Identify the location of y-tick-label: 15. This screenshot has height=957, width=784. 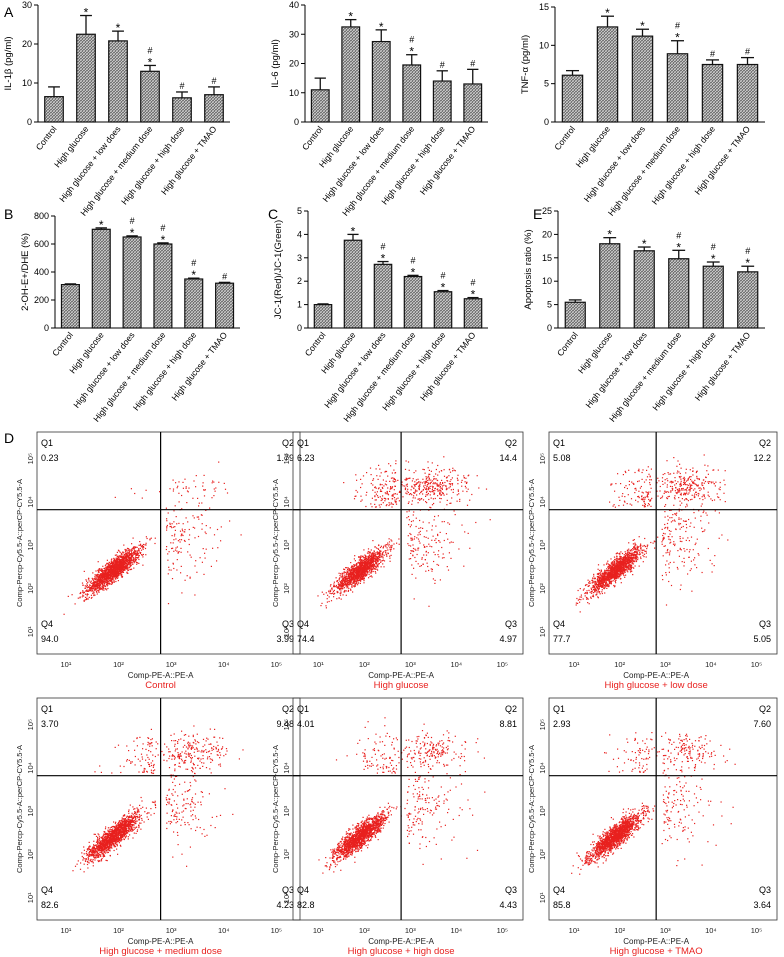
(544, 7).